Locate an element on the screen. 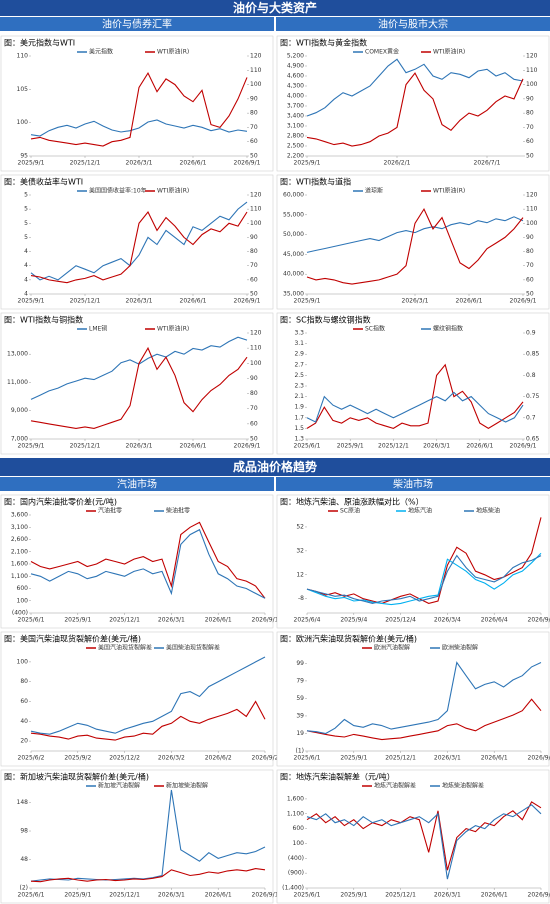 Image resolution: width=550 pixels, height=904 pixels. legend-label: 螺纹钢指数 is located at coordinates (448, 329).